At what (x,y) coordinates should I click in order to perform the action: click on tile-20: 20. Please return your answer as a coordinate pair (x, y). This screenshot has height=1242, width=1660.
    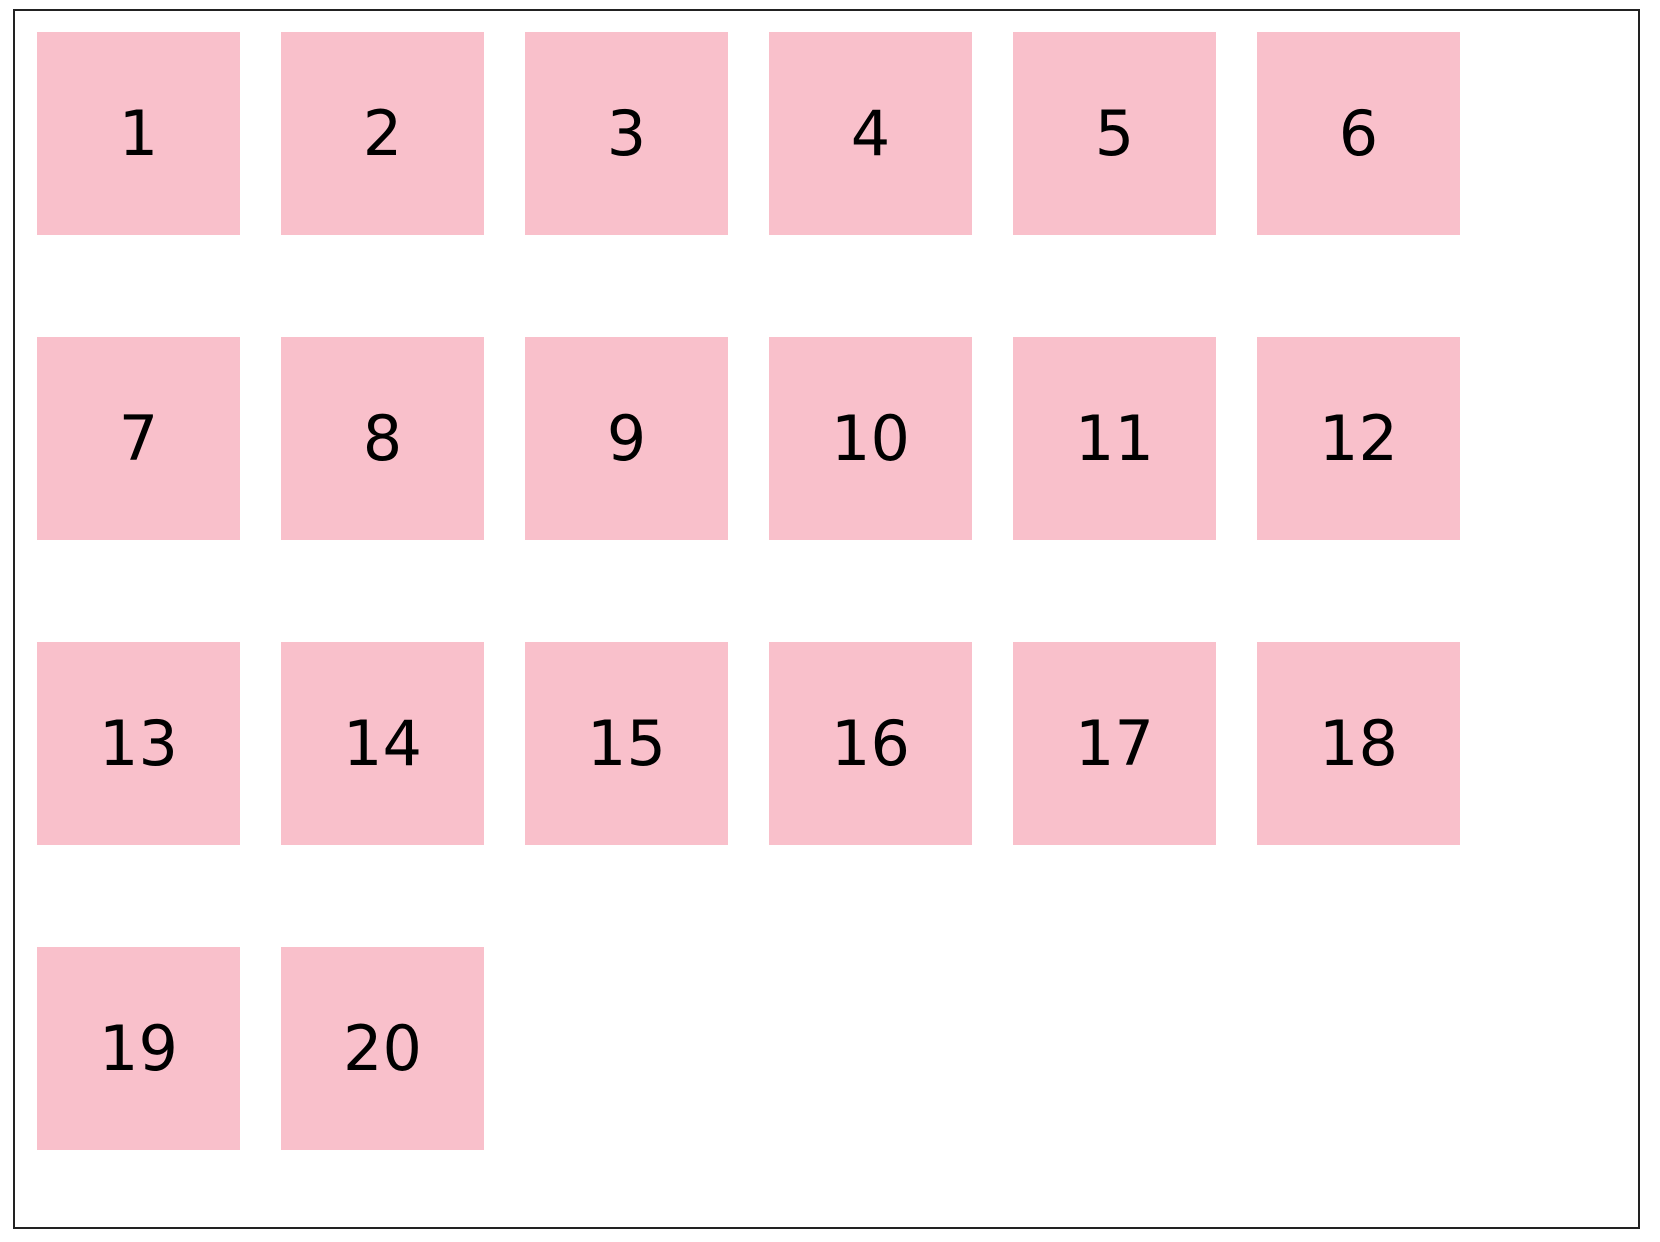
    Looking at the image, I should click on (382, 1048).